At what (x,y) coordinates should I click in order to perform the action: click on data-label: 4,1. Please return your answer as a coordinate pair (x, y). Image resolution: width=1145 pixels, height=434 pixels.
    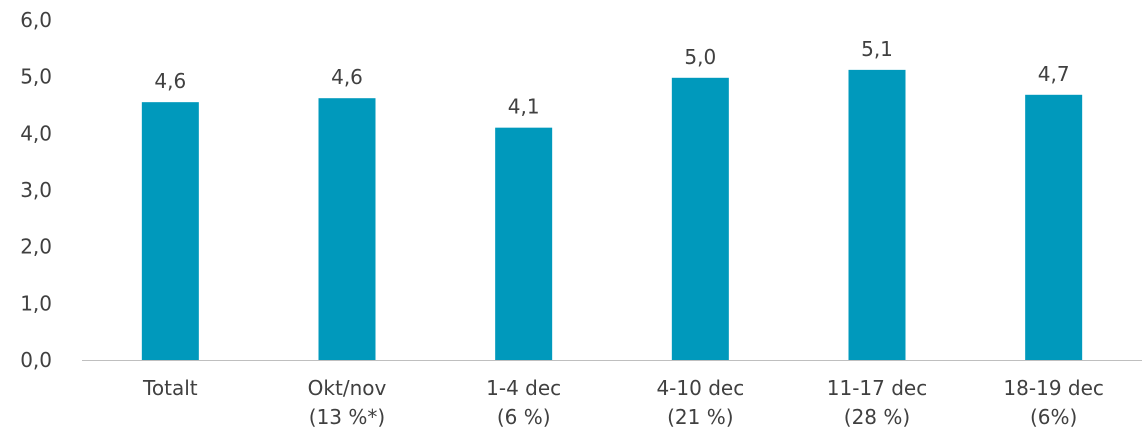
    Looking at the image, I should click on (524, 107).